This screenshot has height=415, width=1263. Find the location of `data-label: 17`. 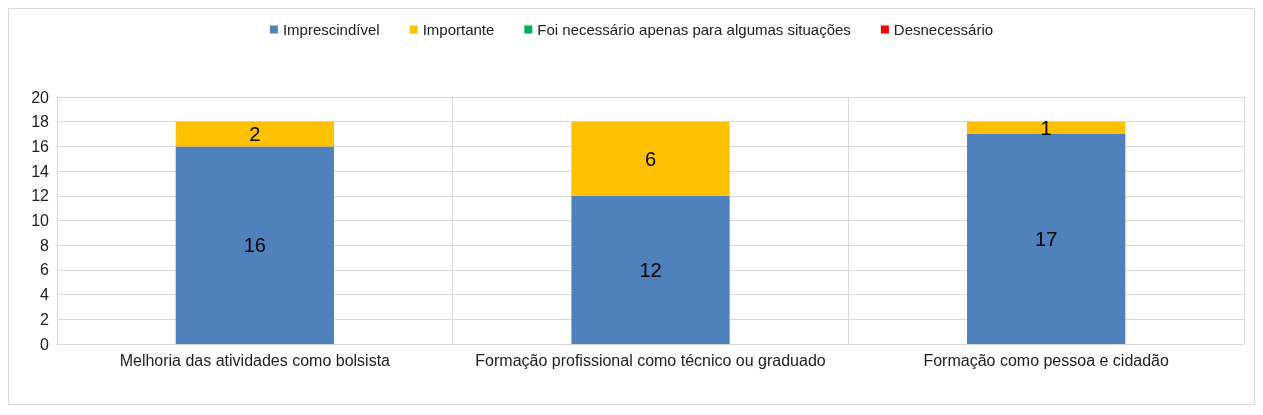

data-label: 17 is located at coordinates (1046, 239).